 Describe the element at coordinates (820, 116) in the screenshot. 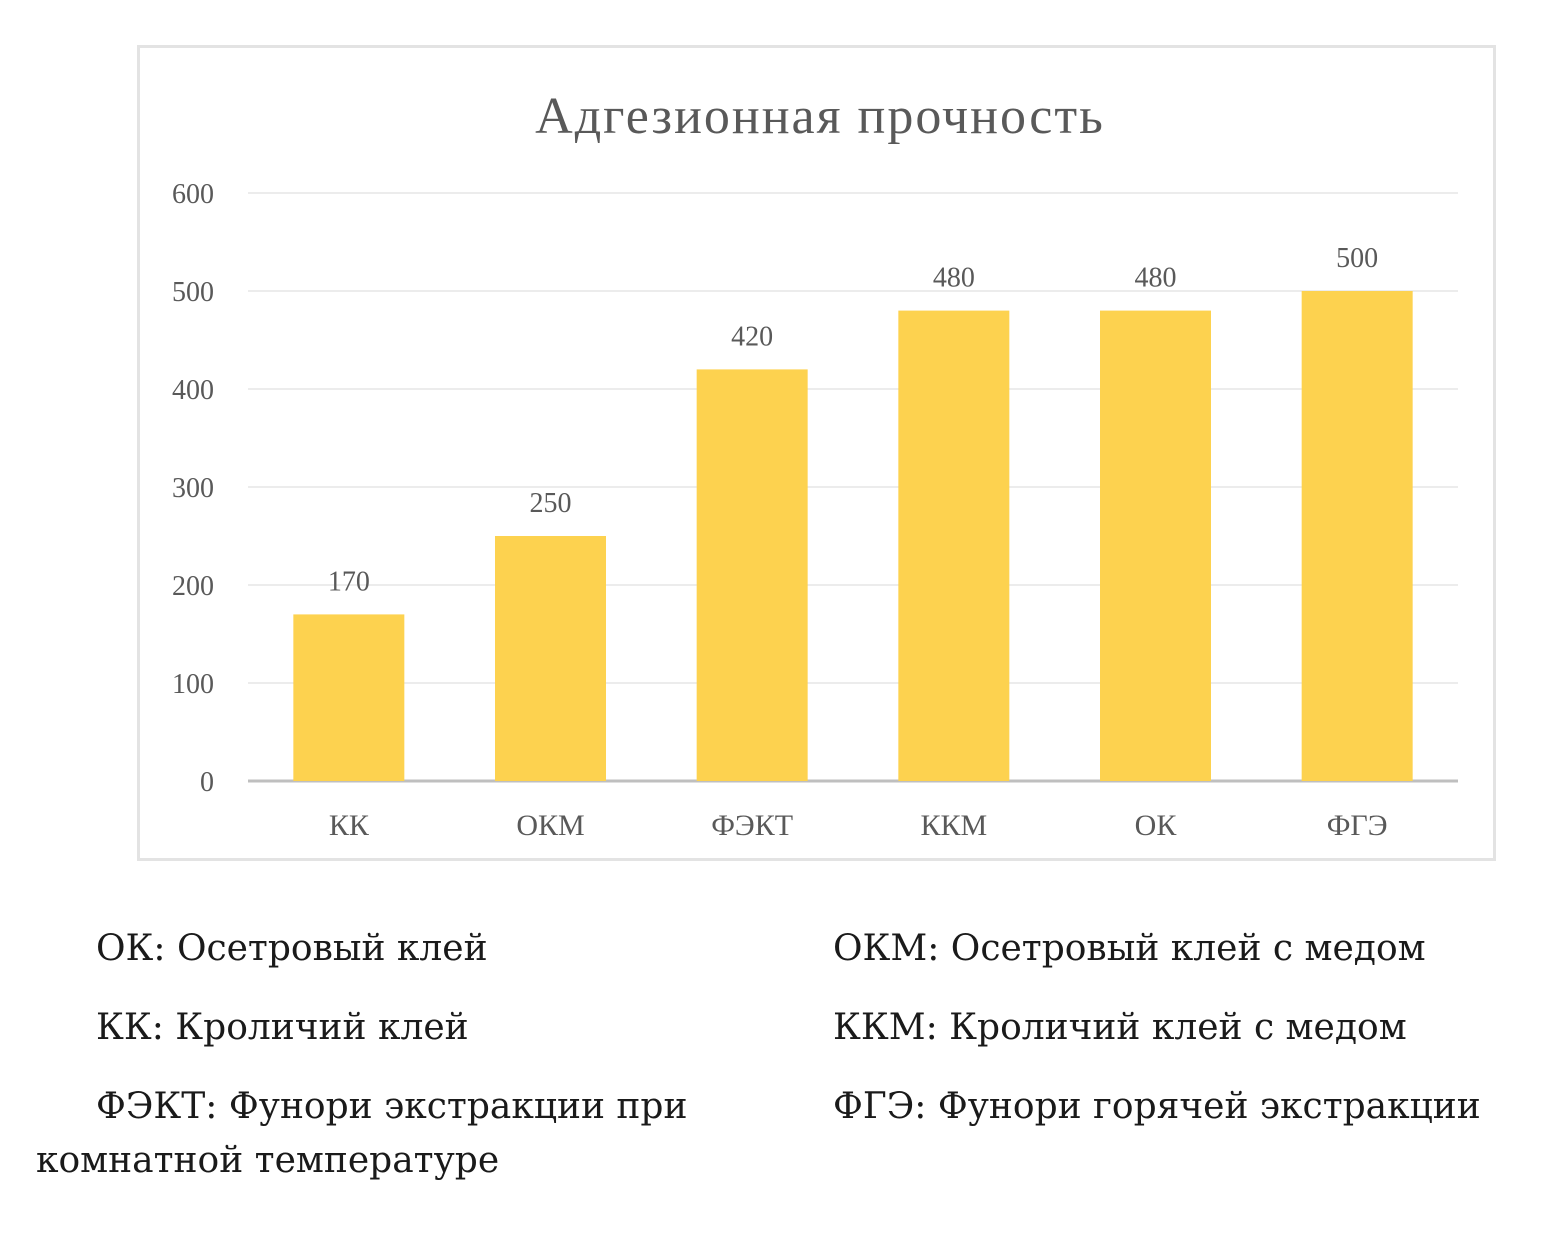

I see `chart-title: Адгезионная прочность` at that location.